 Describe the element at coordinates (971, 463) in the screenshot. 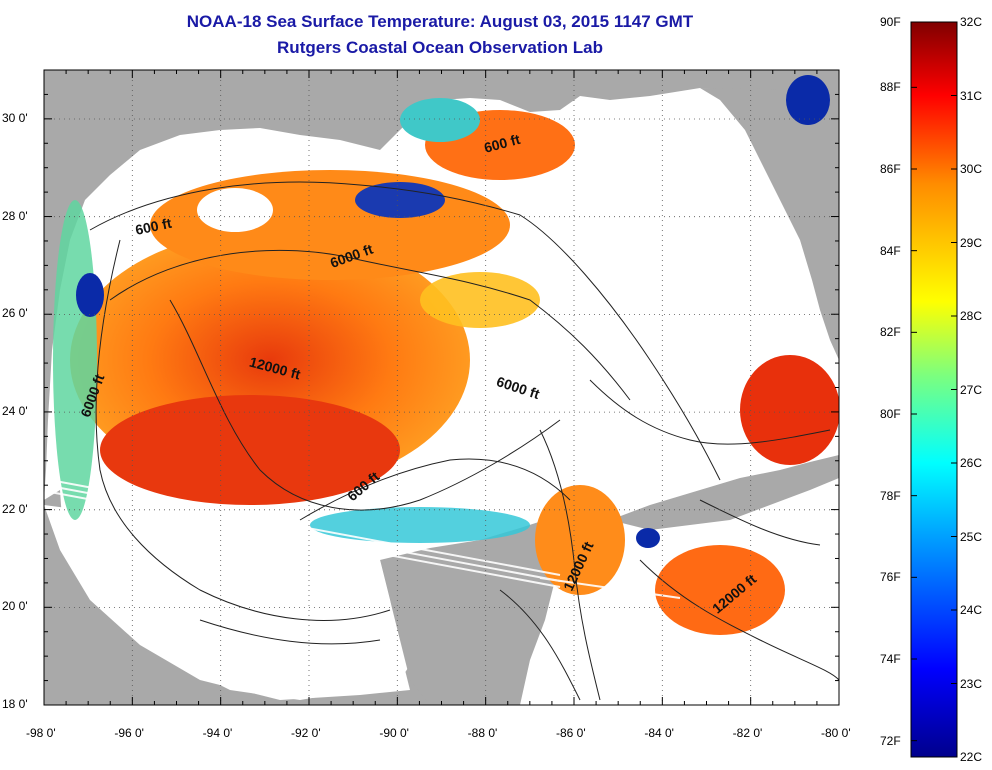

I see `colorbar-celsius-label: 26C` at that location.